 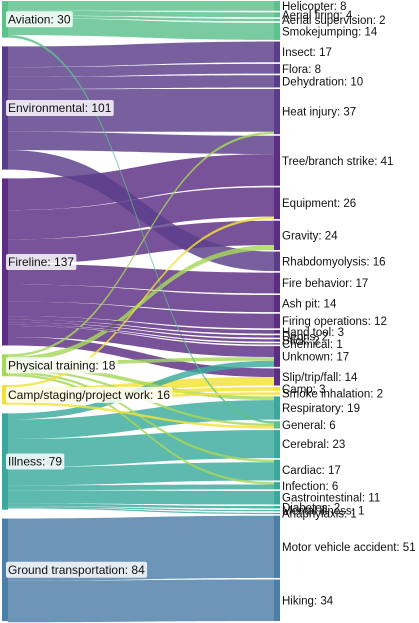 I want to click on link-fireline-to-fire-behavior, so click(x=141, y=278).